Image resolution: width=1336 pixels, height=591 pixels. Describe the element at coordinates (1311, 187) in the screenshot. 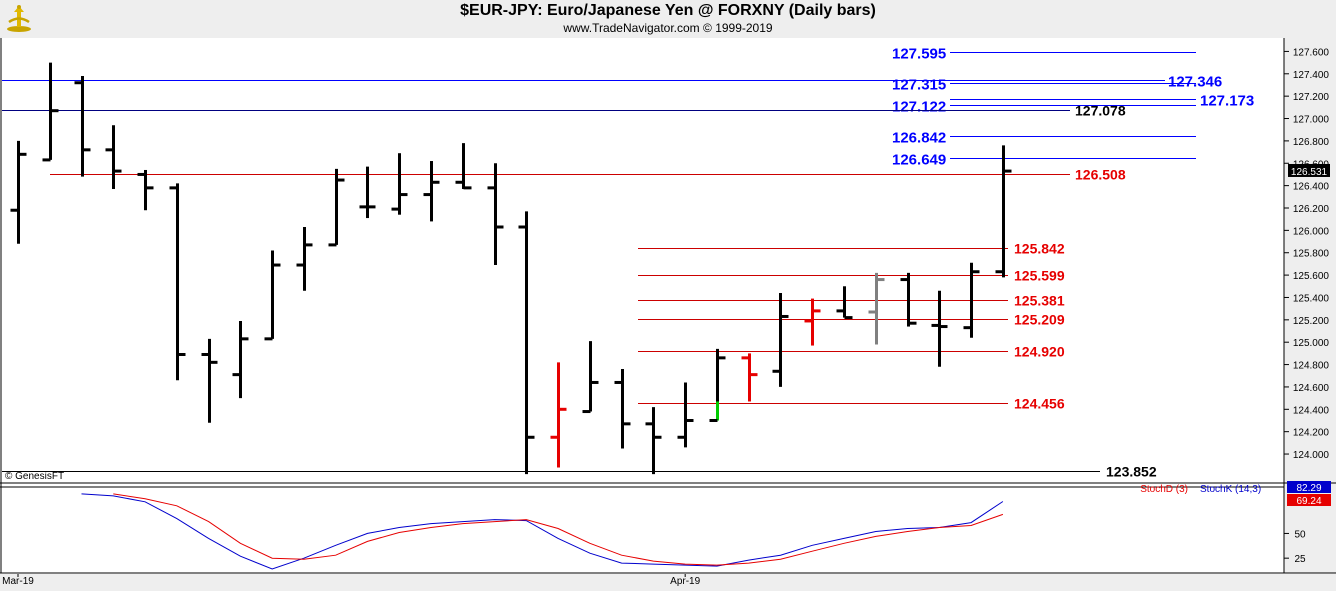

I see `y-tick-label: 126.400` at that location.